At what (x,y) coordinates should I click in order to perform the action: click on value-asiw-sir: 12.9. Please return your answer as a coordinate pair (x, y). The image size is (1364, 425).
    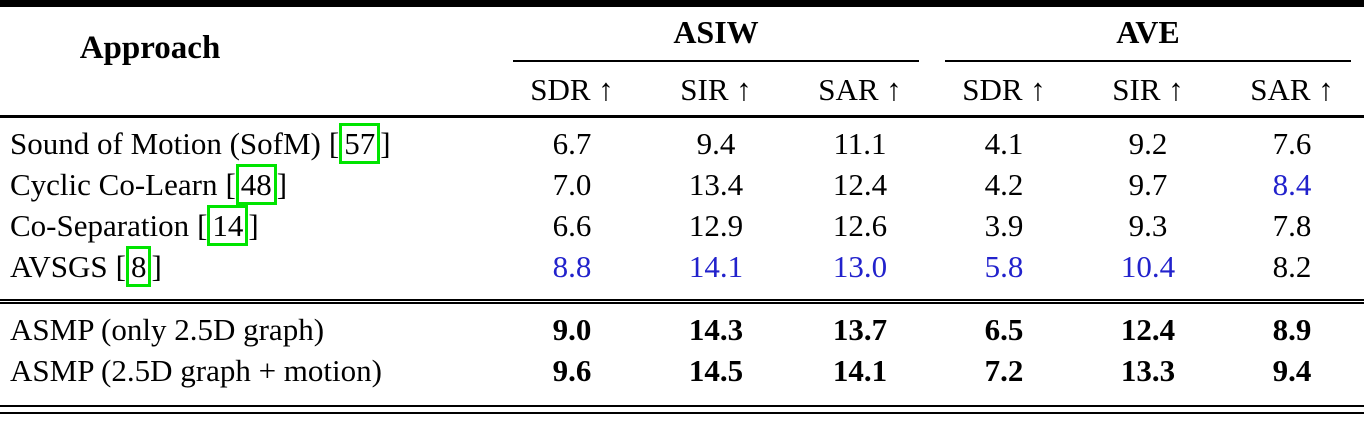
    Looking at the image, I should click on (716, 225).